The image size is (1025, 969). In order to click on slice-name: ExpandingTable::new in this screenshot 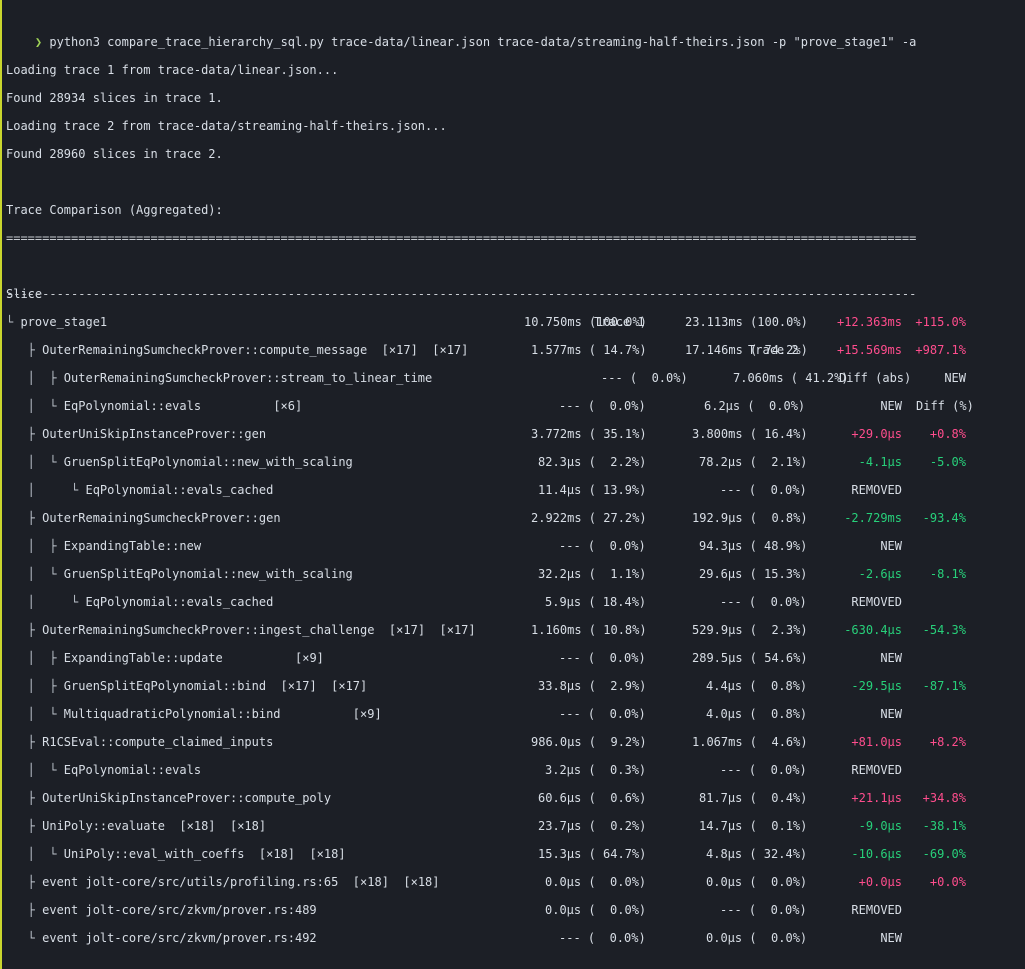, I will do `click(132, 546)`.